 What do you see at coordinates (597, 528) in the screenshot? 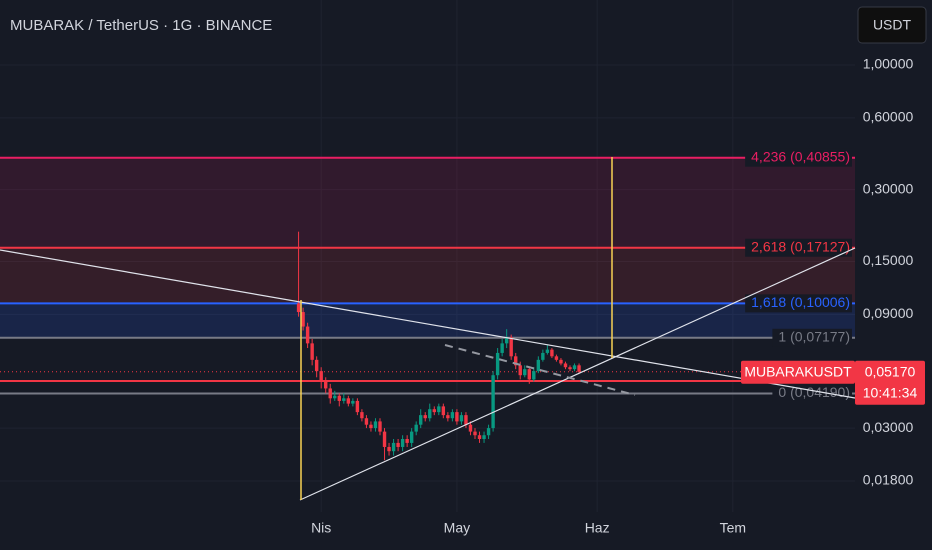
I see `x-tick-label: Haz` at bounding box center [597, 528].